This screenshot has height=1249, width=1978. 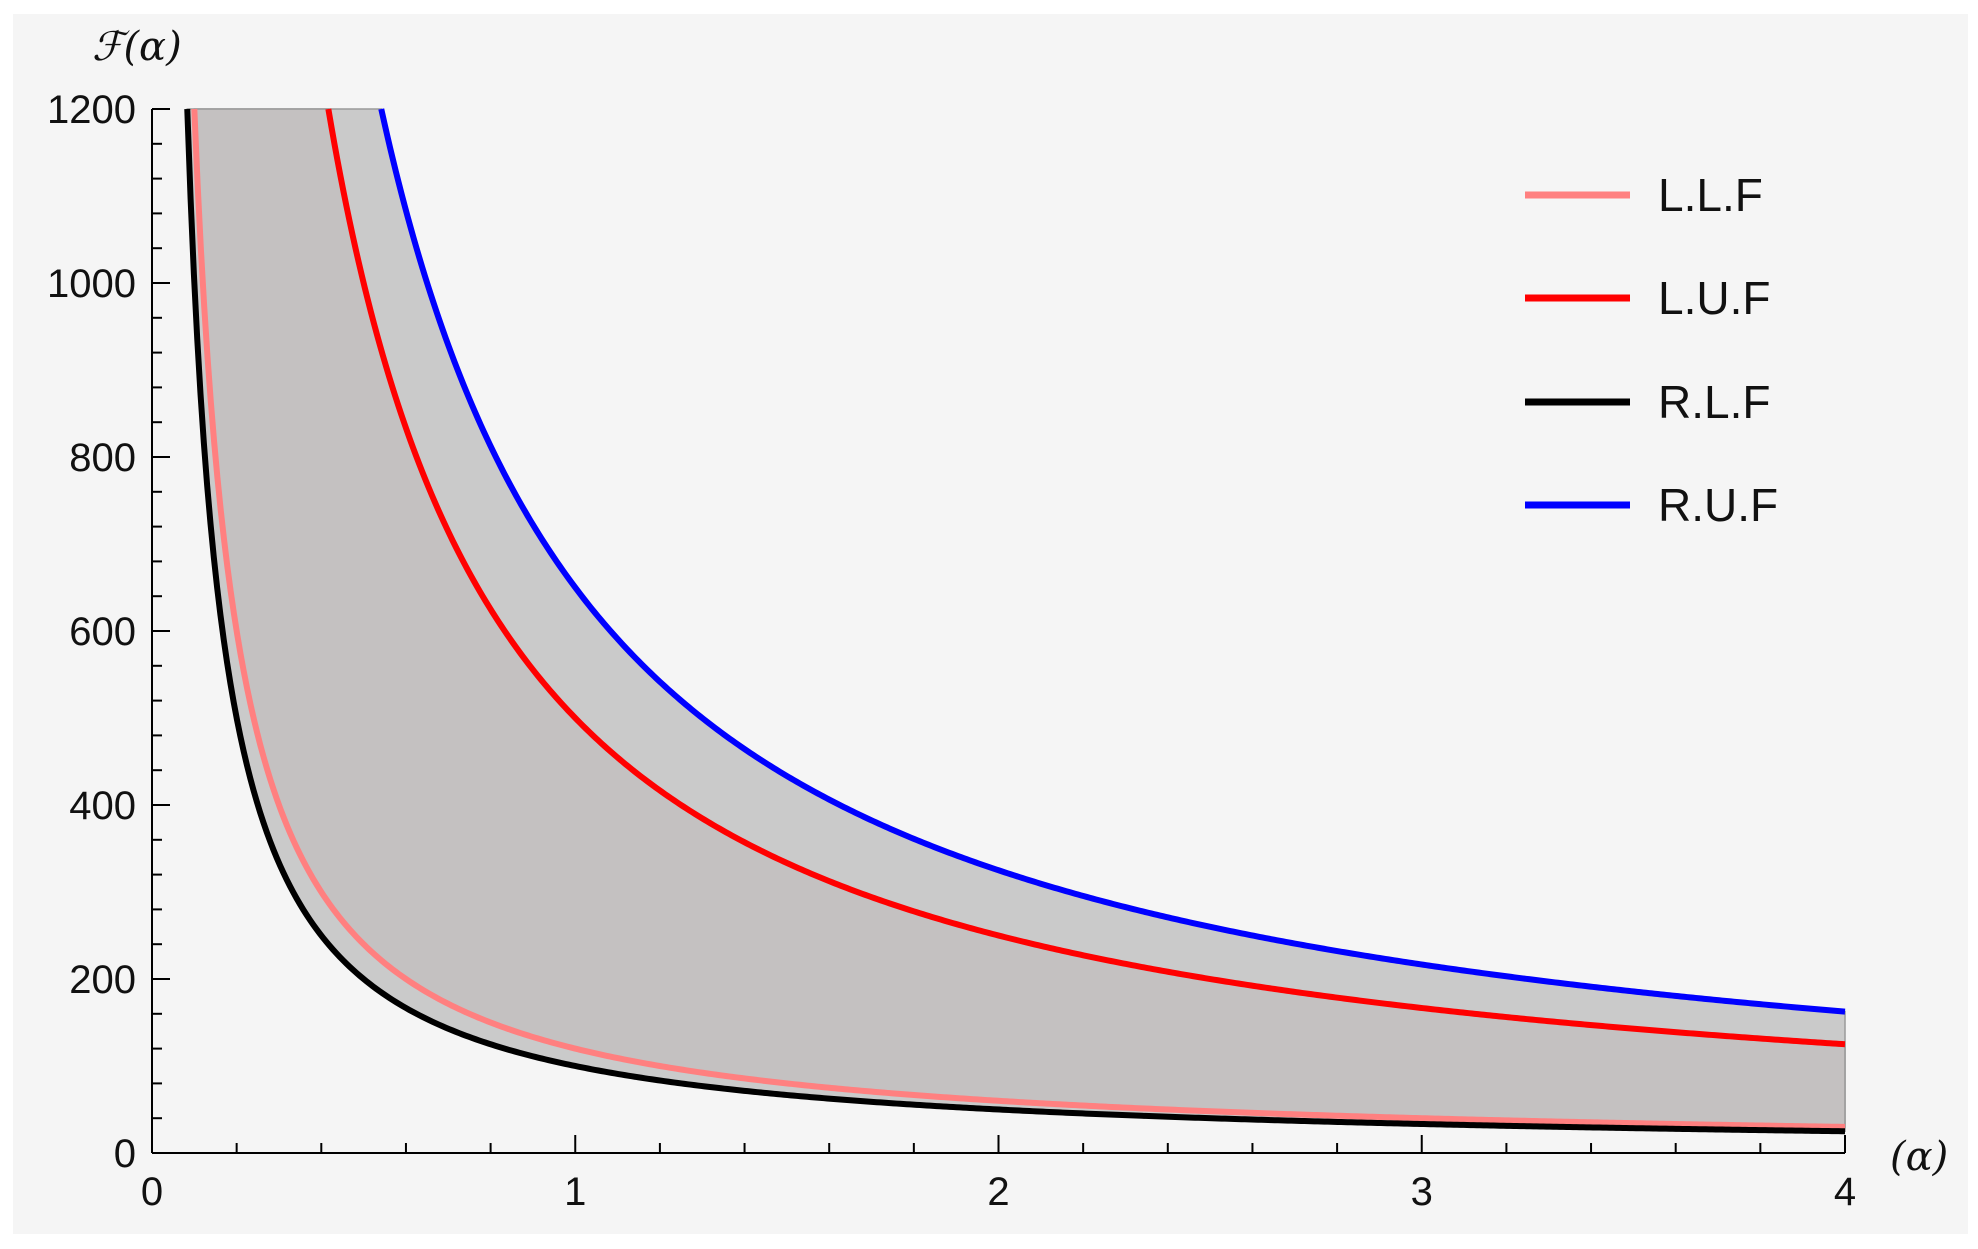 I want to click on legend-label-L.L.F: L.L.F, so click(x=1710, y=195).